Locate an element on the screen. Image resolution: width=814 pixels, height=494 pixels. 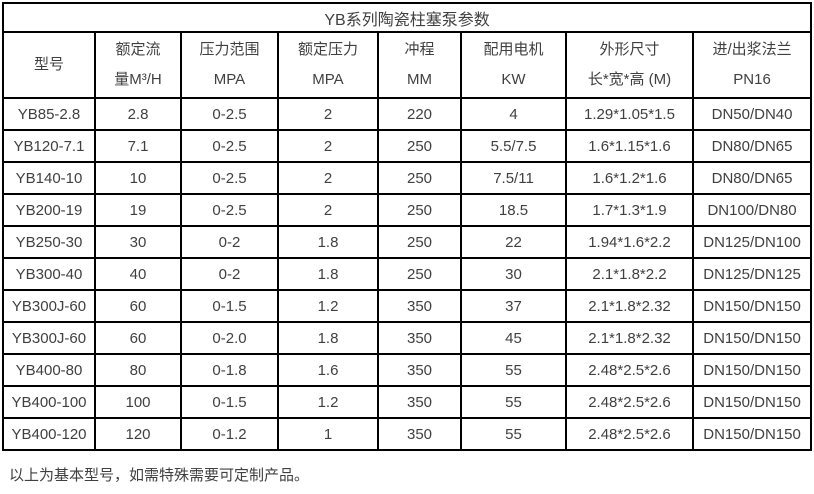
col-header-flange-line1: 进/出浆法兰 is located at coordinates (752, 49).